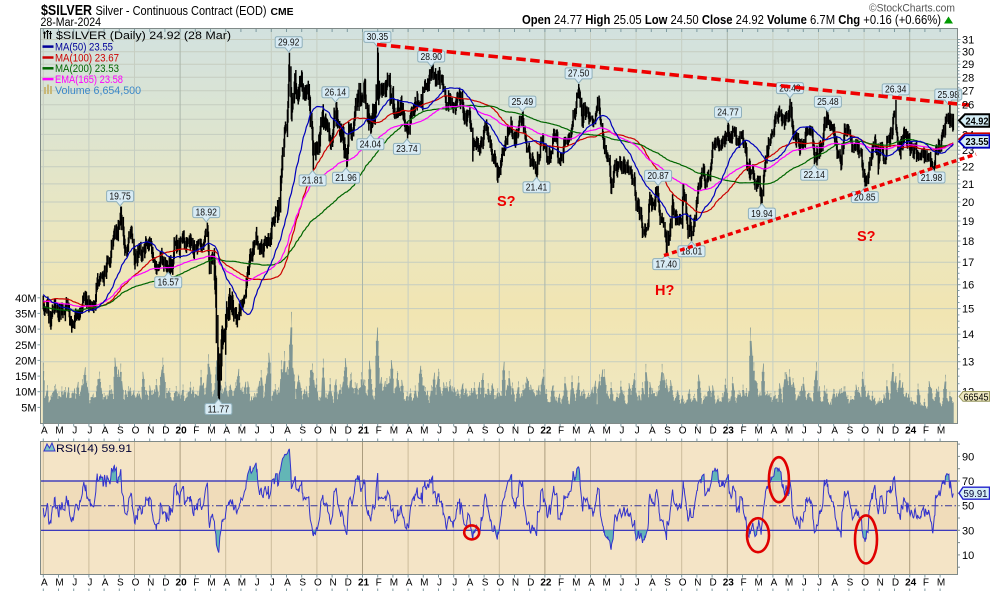  What do you see at coordinates (206, 212) in the screenshot?
I see `svg-text: 18.92` at bounding box center [206, 212].